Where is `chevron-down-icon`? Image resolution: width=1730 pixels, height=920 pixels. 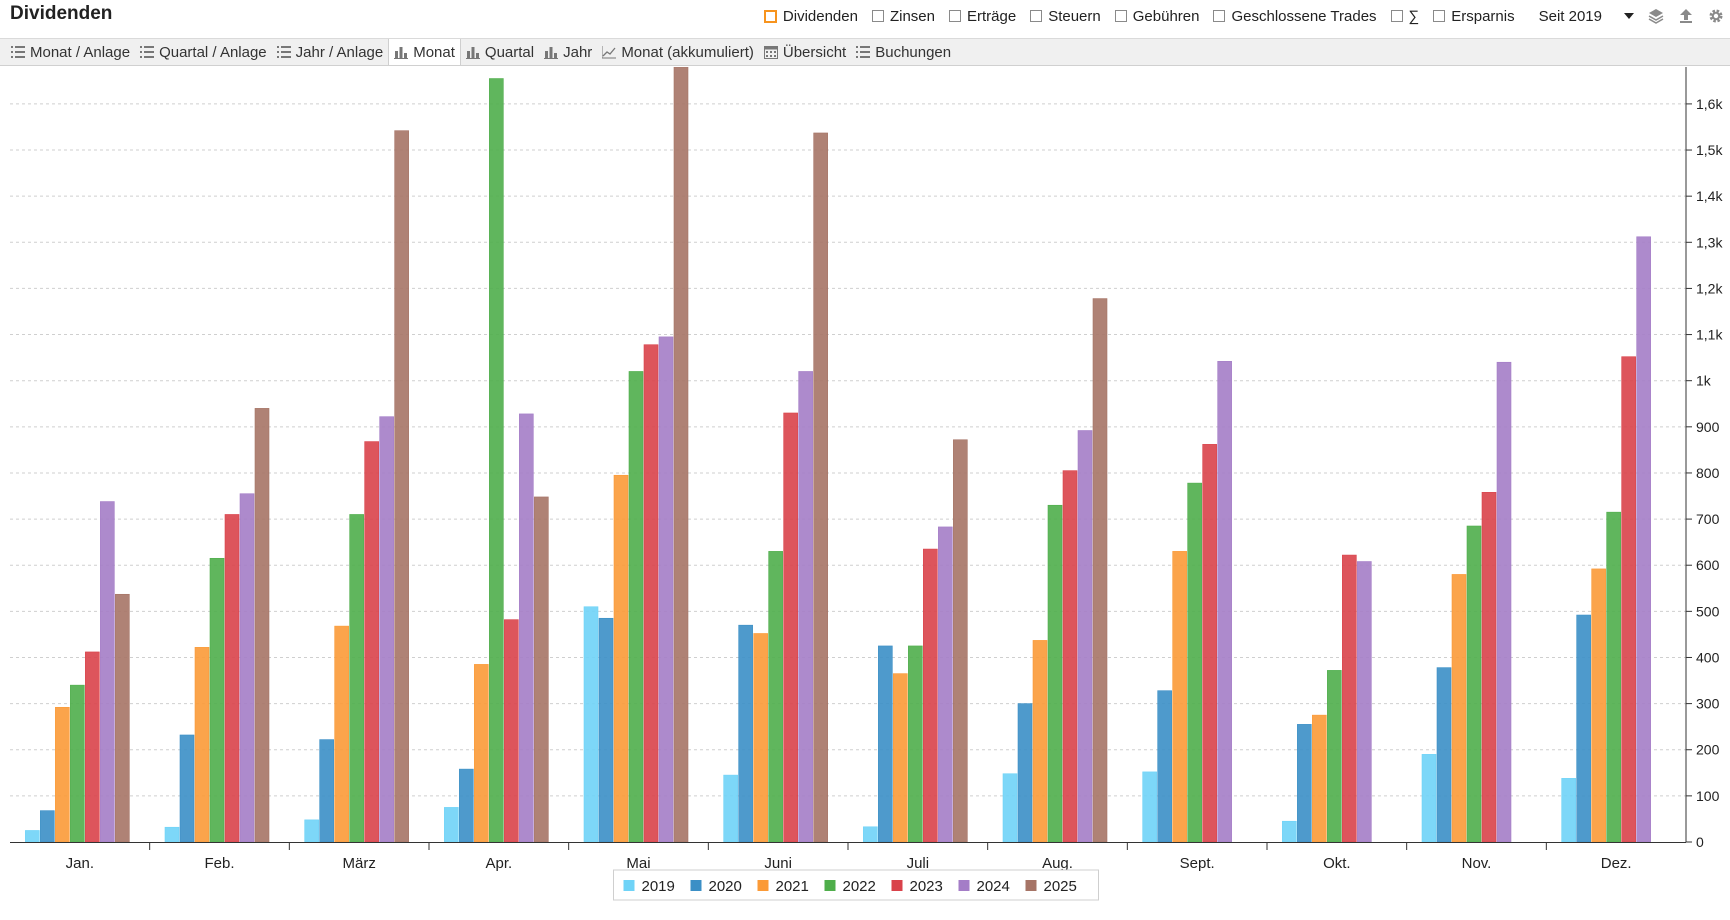 chevron-down-icon is located at coordinates (1629, 16).